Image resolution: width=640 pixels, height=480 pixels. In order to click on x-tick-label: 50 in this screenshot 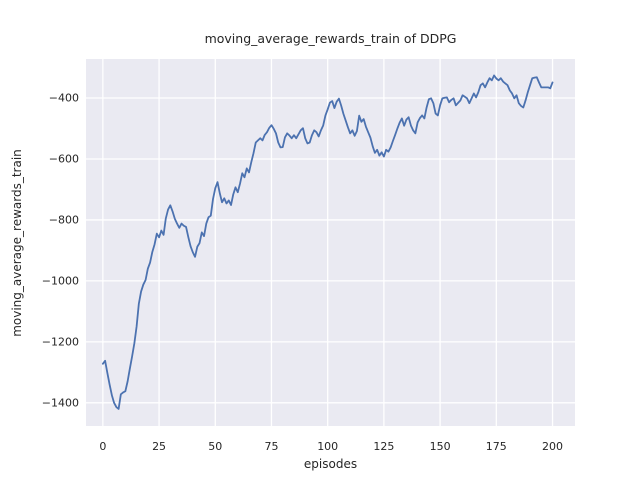, I will do `click(215, 446)`.